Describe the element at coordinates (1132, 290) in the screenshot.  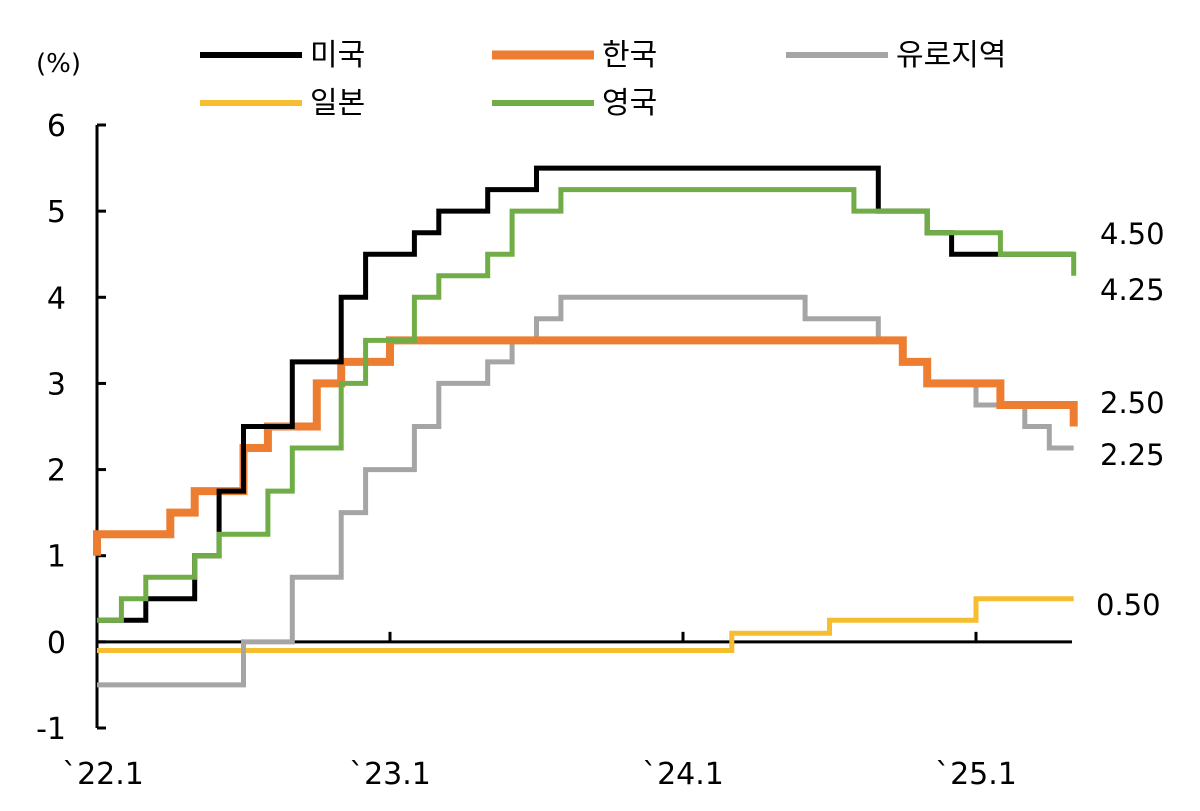
I see `end-value-label: 4.25` at that location.